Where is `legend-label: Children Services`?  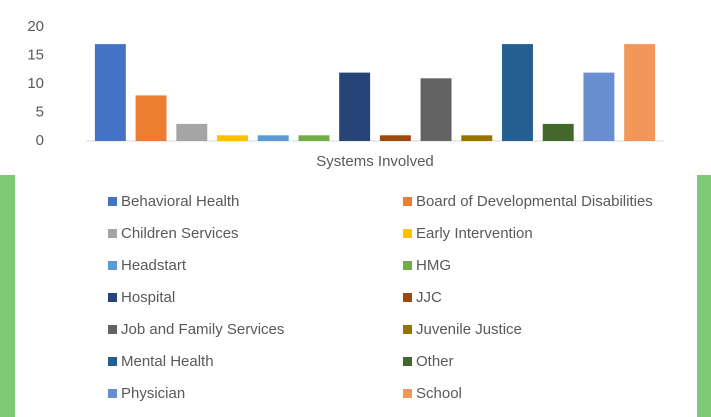 legend-label: Children Services is located at coordinates (180, 233).